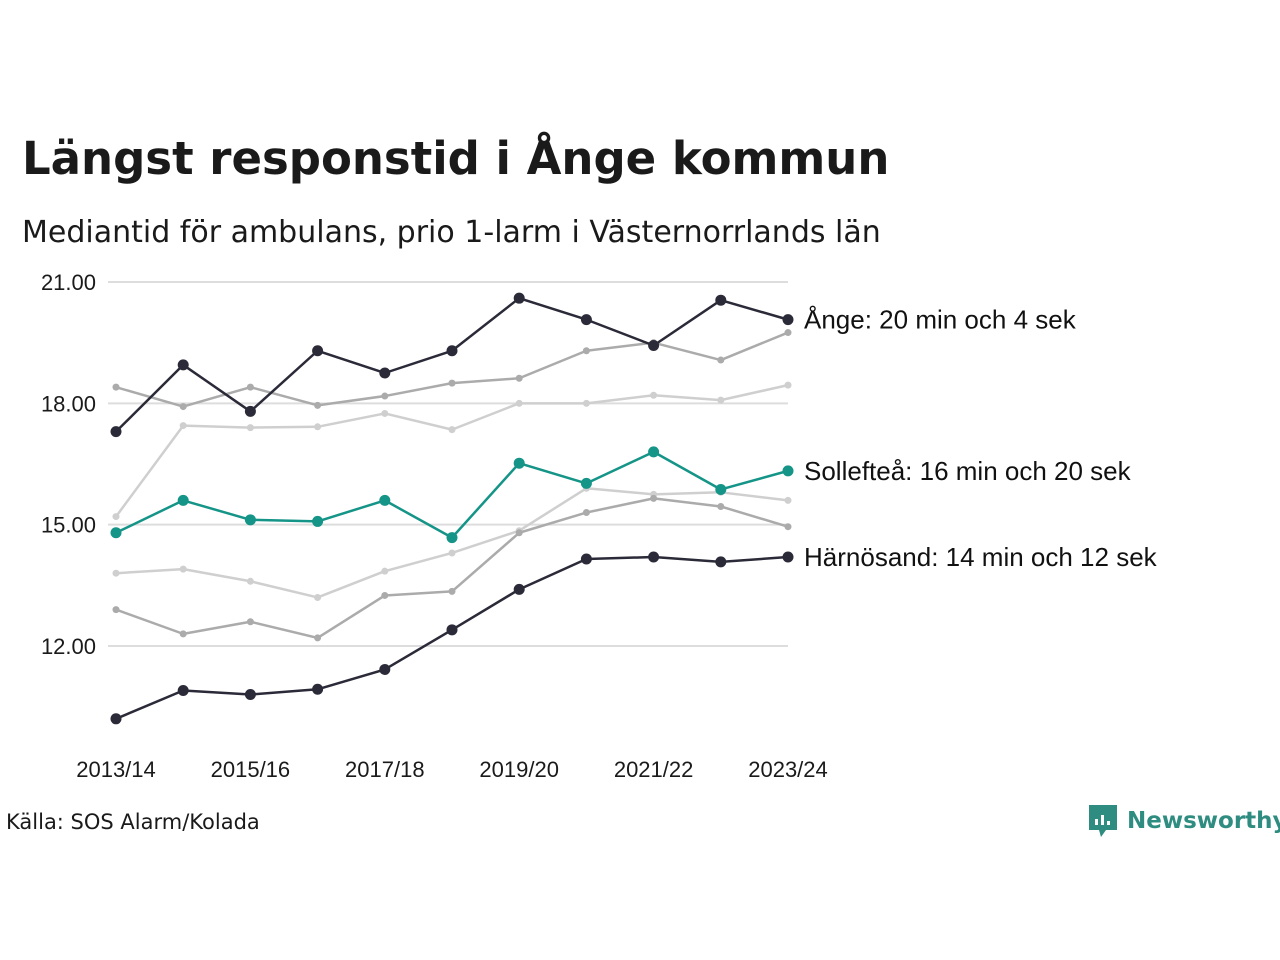  Describe the element at coordinates (968, 471) in the screenshot. I see `series-label: Sollefteå: 16 min och 20 sek` at that location.